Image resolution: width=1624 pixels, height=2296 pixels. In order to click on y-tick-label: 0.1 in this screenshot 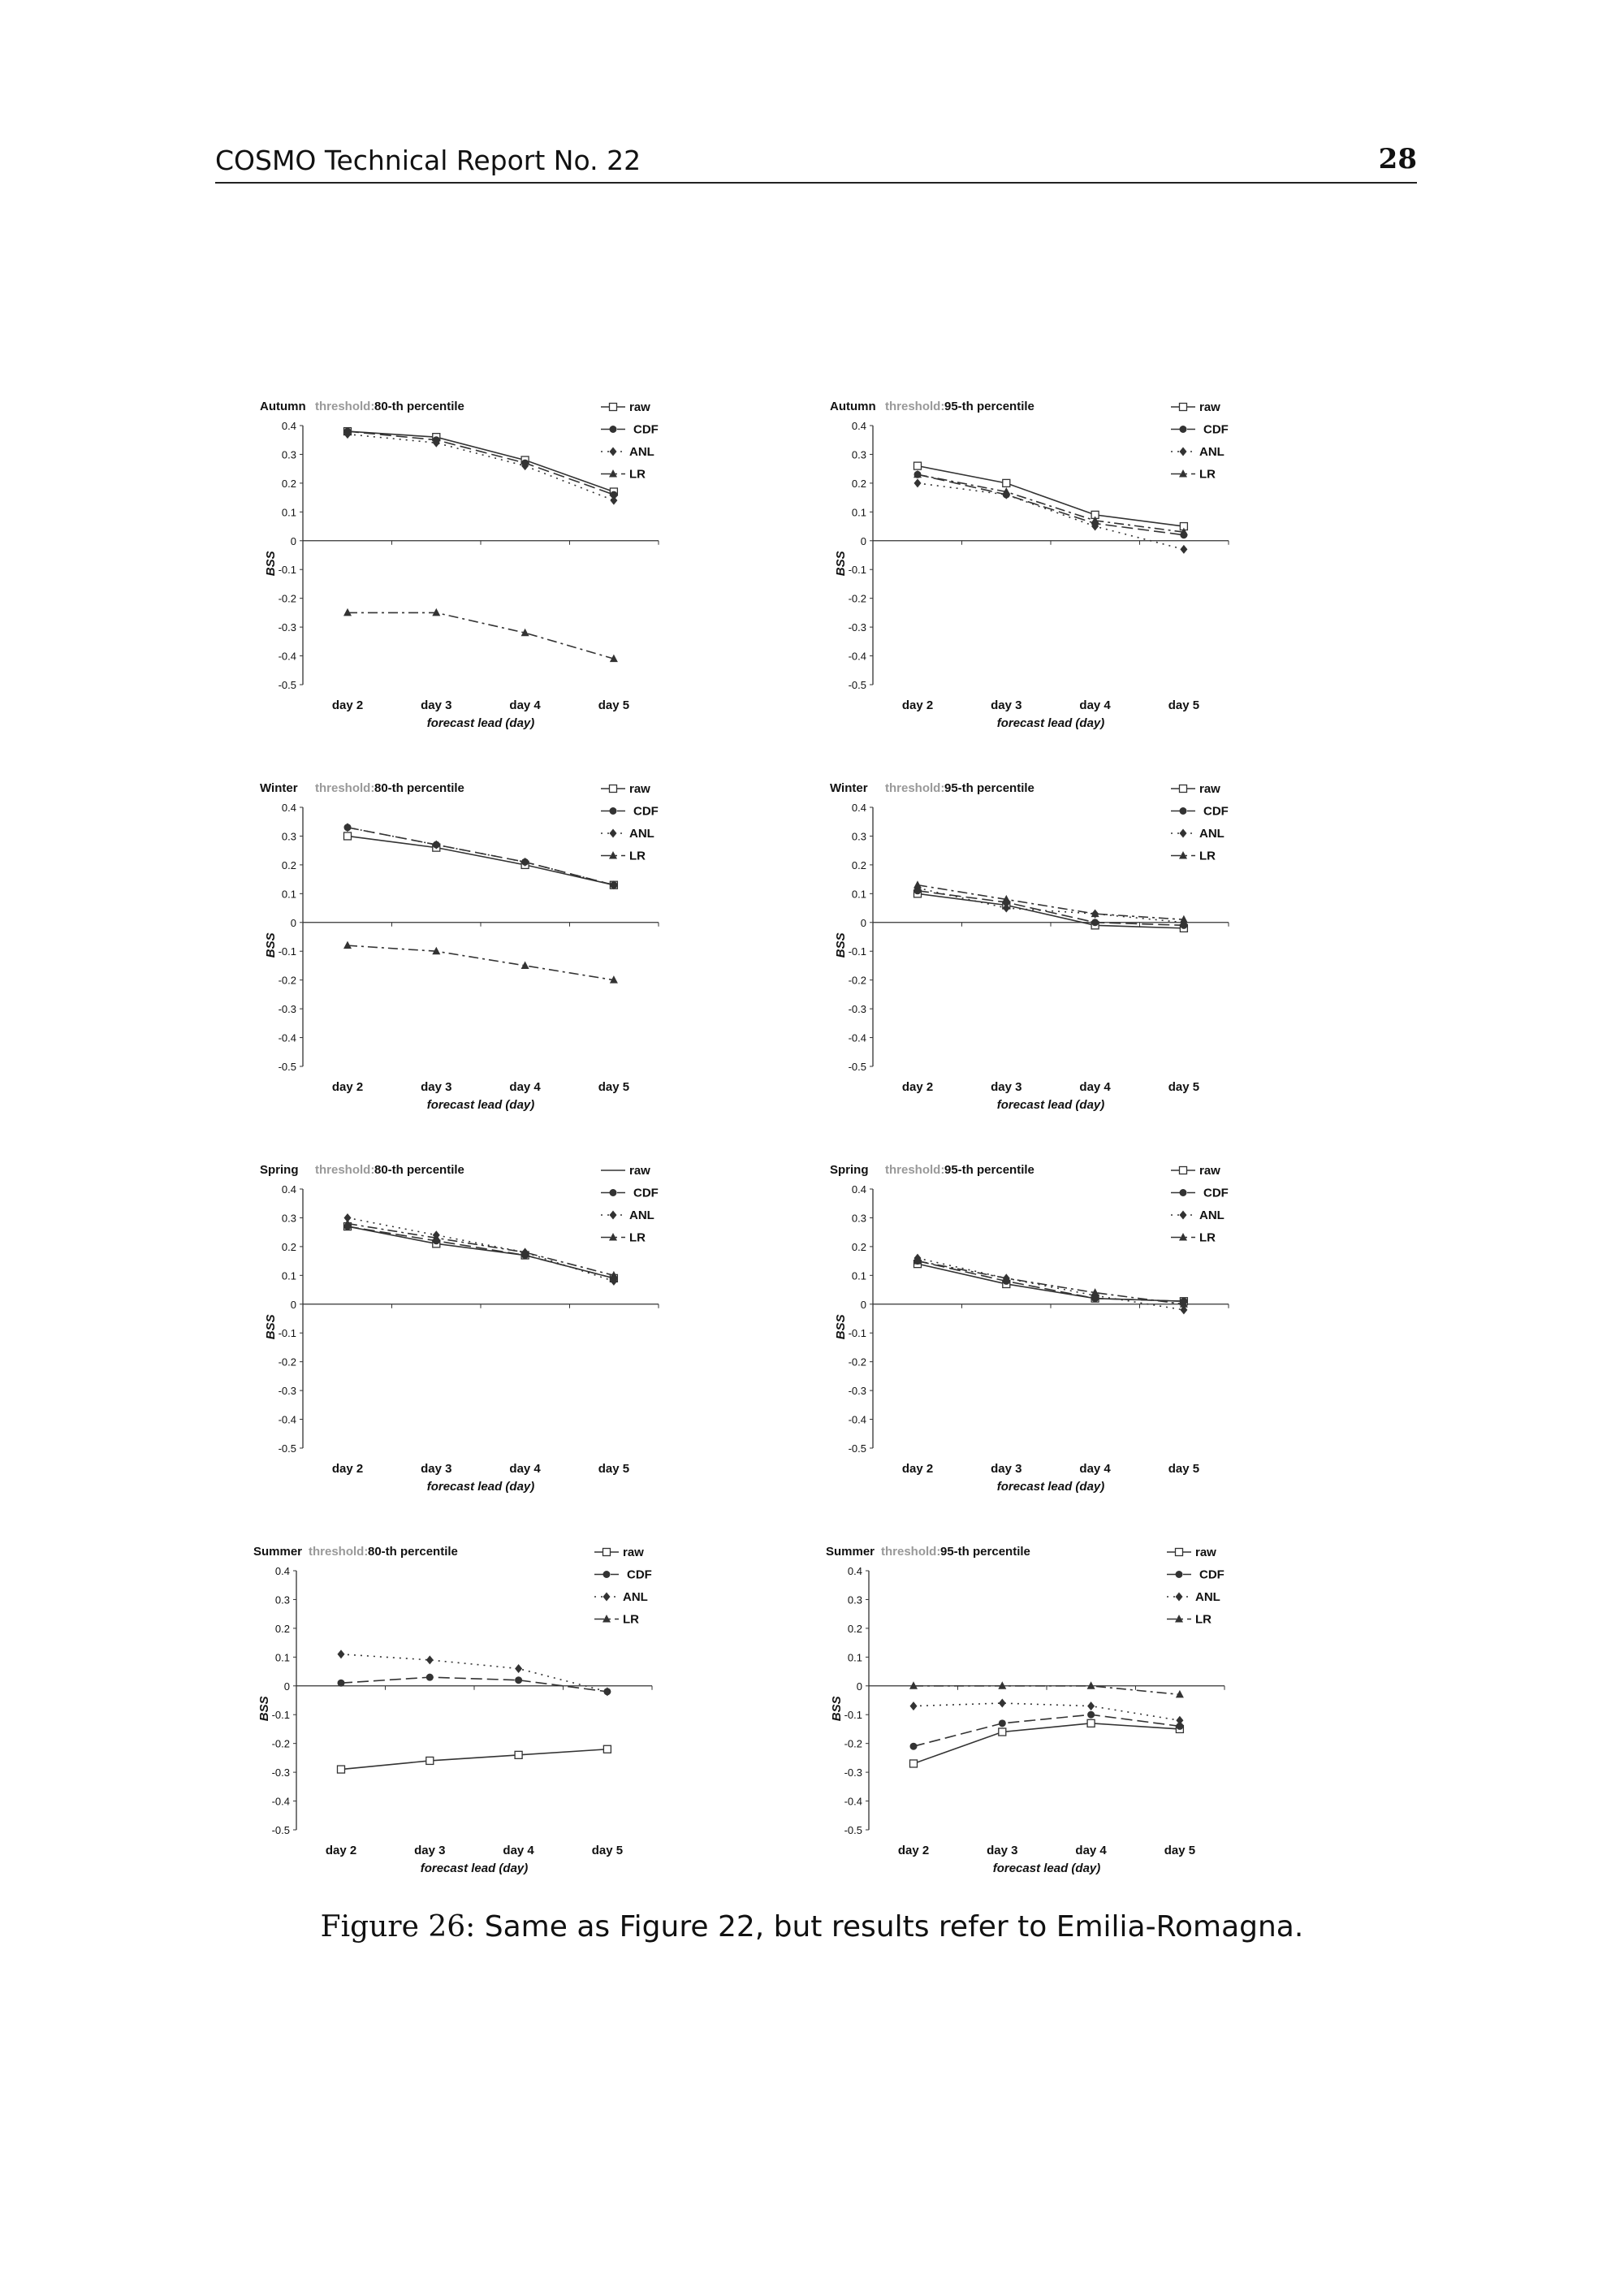, I will do `click(289, 512)`.